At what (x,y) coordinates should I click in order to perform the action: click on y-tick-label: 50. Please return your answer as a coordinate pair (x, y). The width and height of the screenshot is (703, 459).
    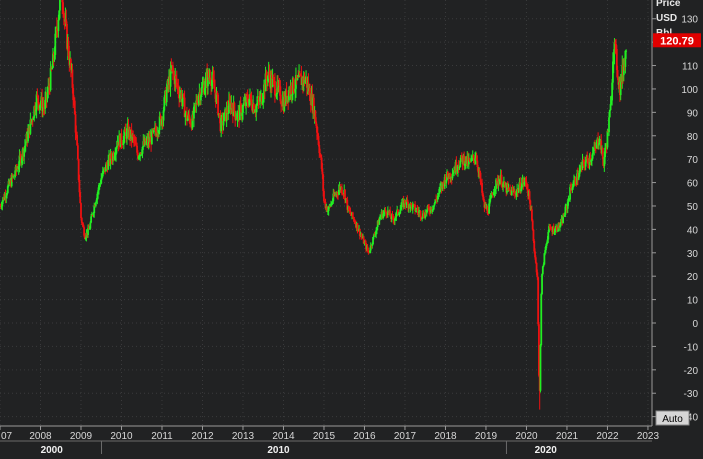
    Looking at the image, I should click on (693, 207).